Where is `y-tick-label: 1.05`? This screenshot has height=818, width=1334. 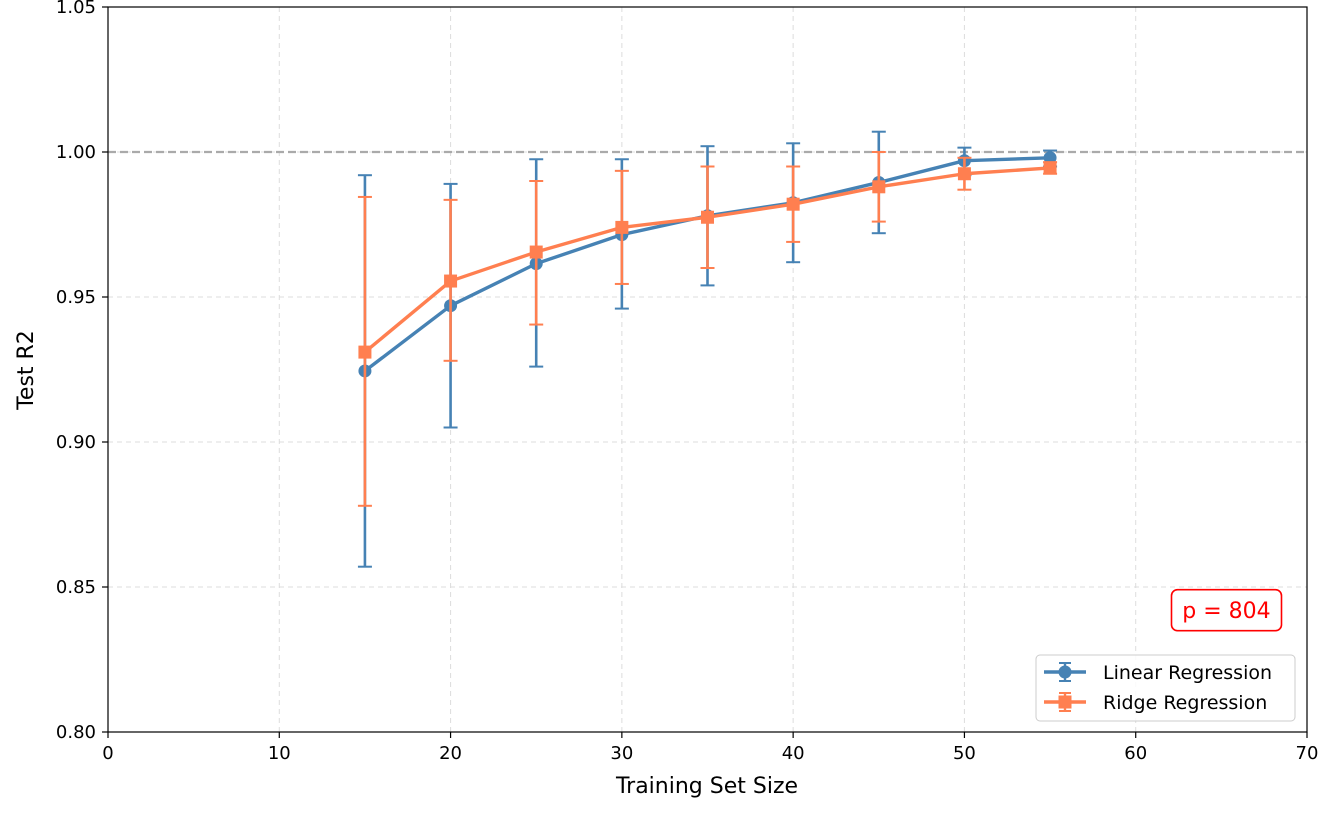 y-tick-label: 1.05 is located at coordinates (76, 9).